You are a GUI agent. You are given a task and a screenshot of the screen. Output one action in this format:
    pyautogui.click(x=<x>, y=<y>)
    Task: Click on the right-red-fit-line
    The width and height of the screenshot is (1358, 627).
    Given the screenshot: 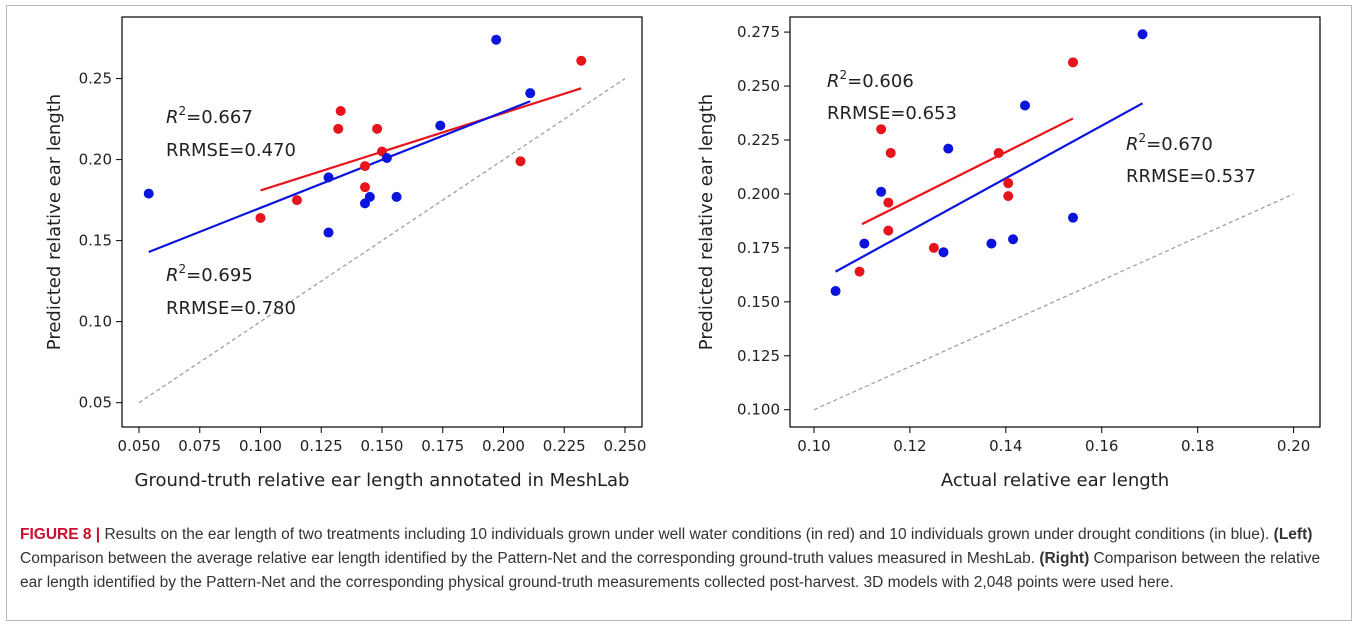 What is the action you would take?
    pyautogui.click(x=967, y=171)
    